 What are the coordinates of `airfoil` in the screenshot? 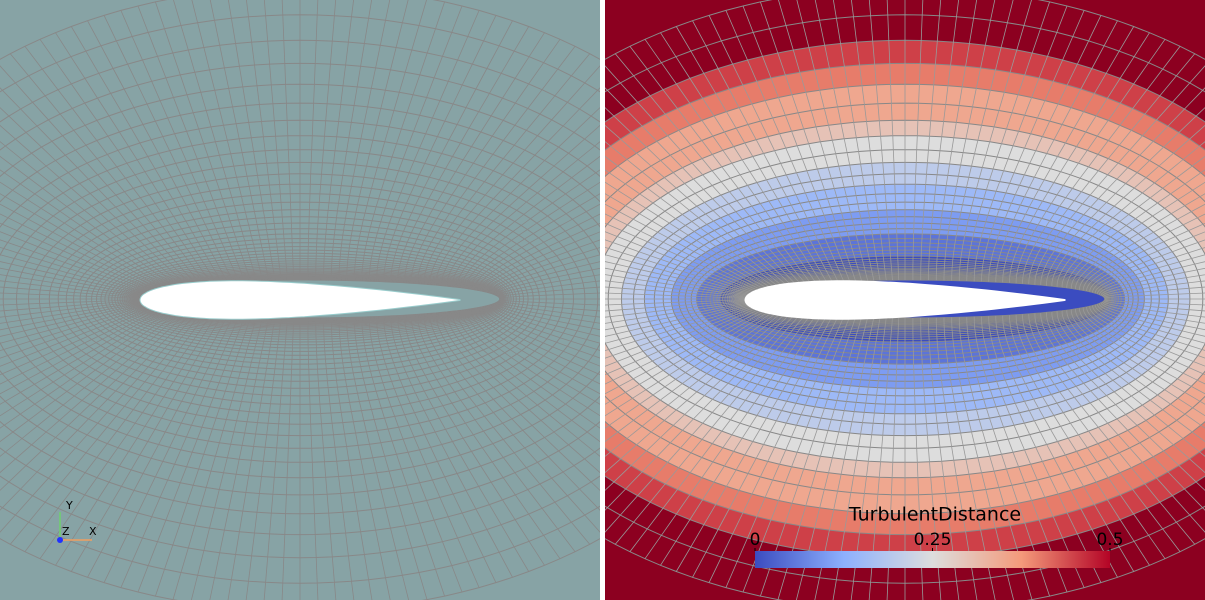 It's located at (300, 300).